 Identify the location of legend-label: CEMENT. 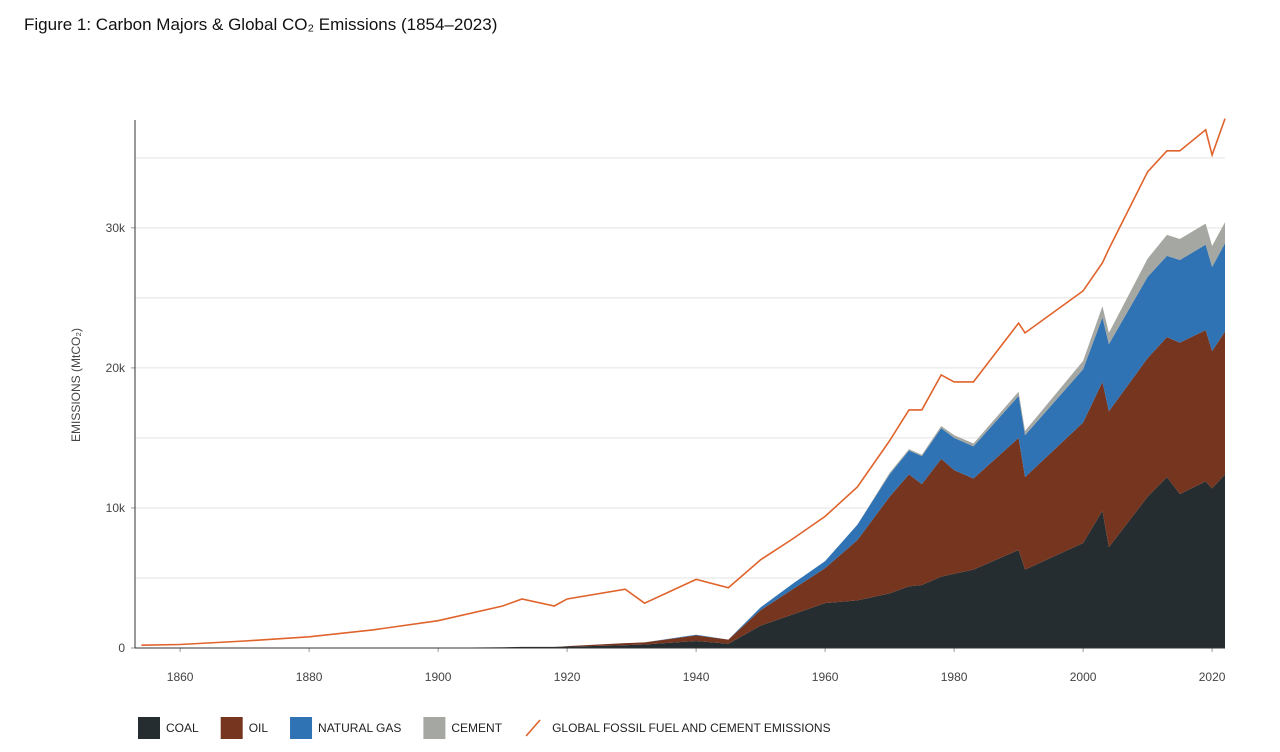
(476, 728).